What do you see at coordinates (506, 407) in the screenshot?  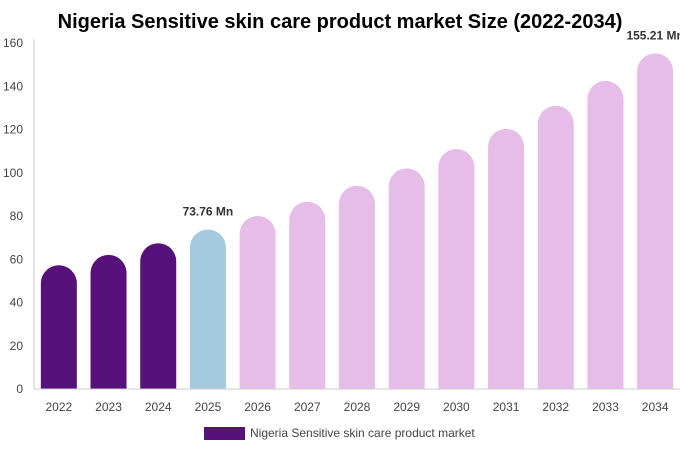 I see `x-tick-label: 2031` at bounding box center [506, 407].